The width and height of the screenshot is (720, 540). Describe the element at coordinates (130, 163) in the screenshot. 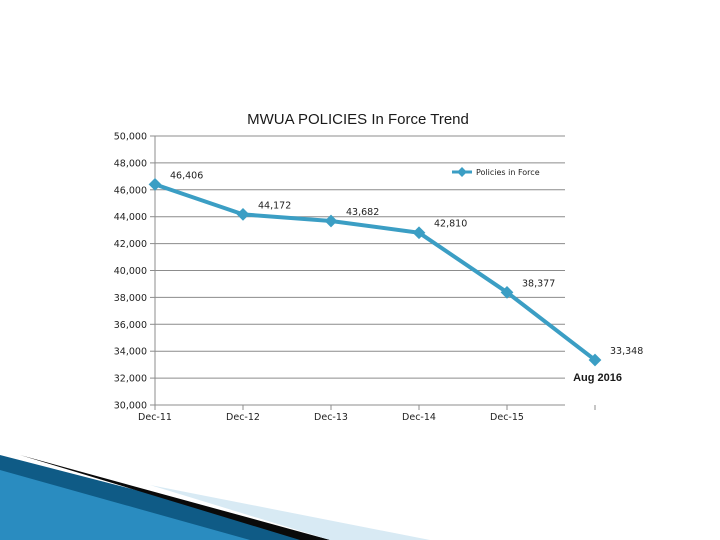

I see `y-tick-label: 48,000` at that location.